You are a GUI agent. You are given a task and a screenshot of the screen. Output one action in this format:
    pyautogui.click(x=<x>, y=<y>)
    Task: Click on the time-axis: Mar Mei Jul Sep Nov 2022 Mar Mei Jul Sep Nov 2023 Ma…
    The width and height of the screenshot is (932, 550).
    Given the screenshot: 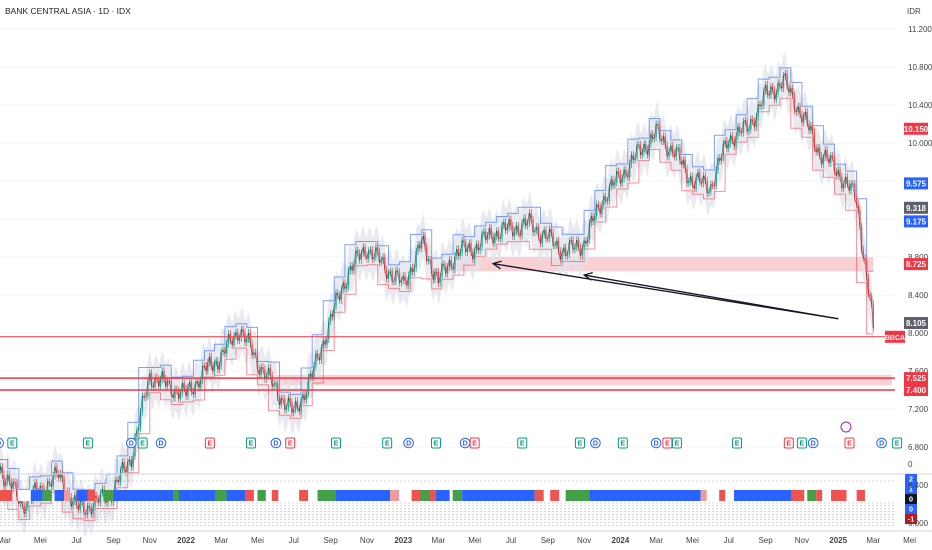 What is the action you would take?
    pyautogui.click(x=466, y=537)
    